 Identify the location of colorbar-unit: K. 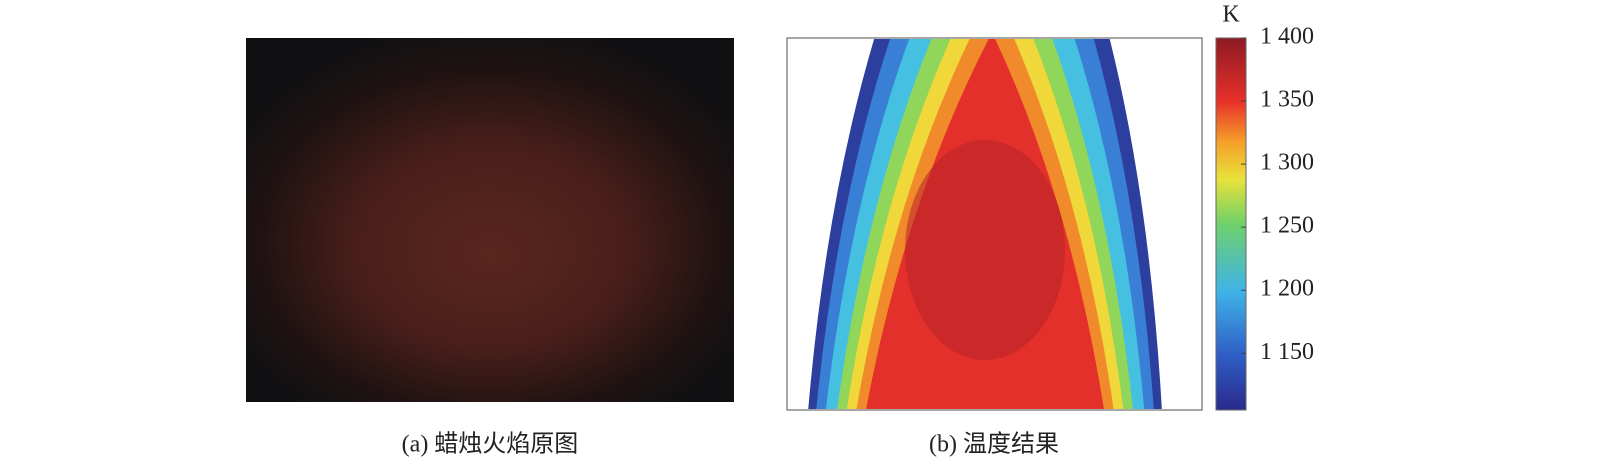
(1231, 15).